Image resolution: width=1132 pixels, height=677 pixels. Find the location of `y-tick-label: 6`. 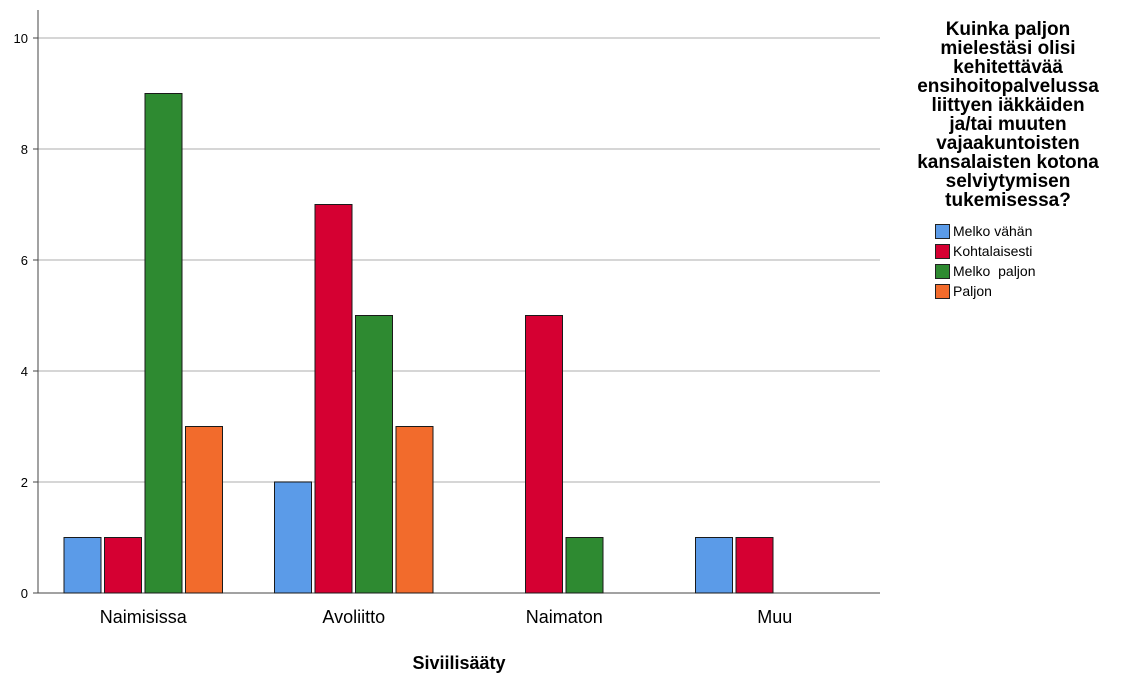

y-tick-label: 6 is located at coordinates (24, 260).